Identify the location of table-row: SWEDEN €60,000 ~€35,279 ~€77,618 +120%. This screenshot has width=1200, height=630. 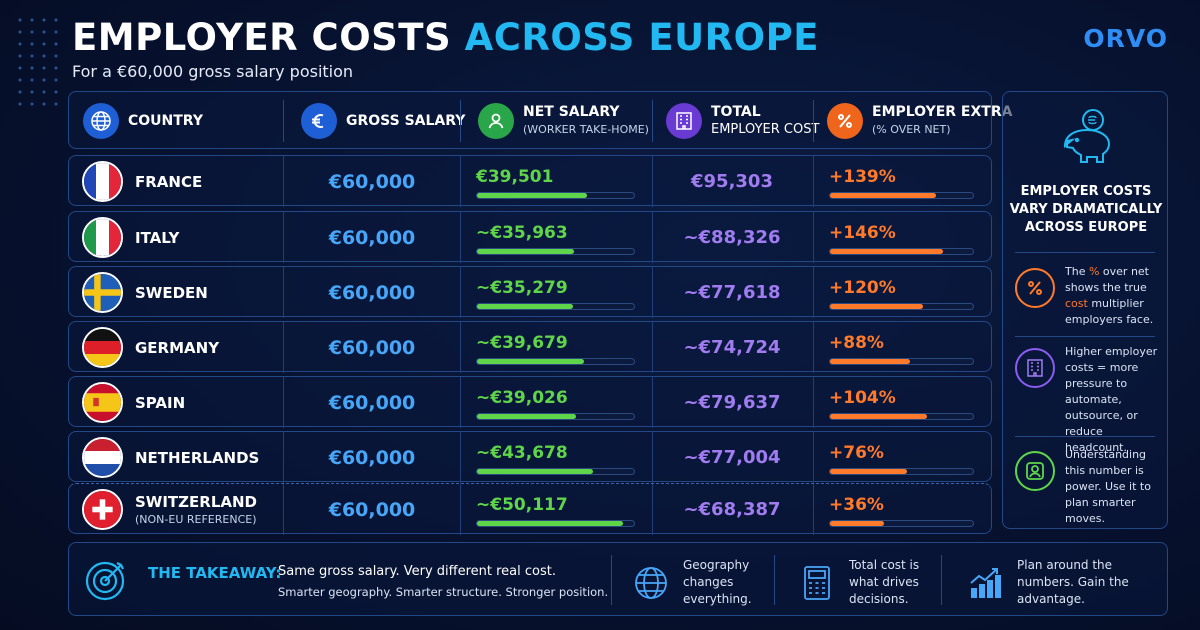
(530, 292).